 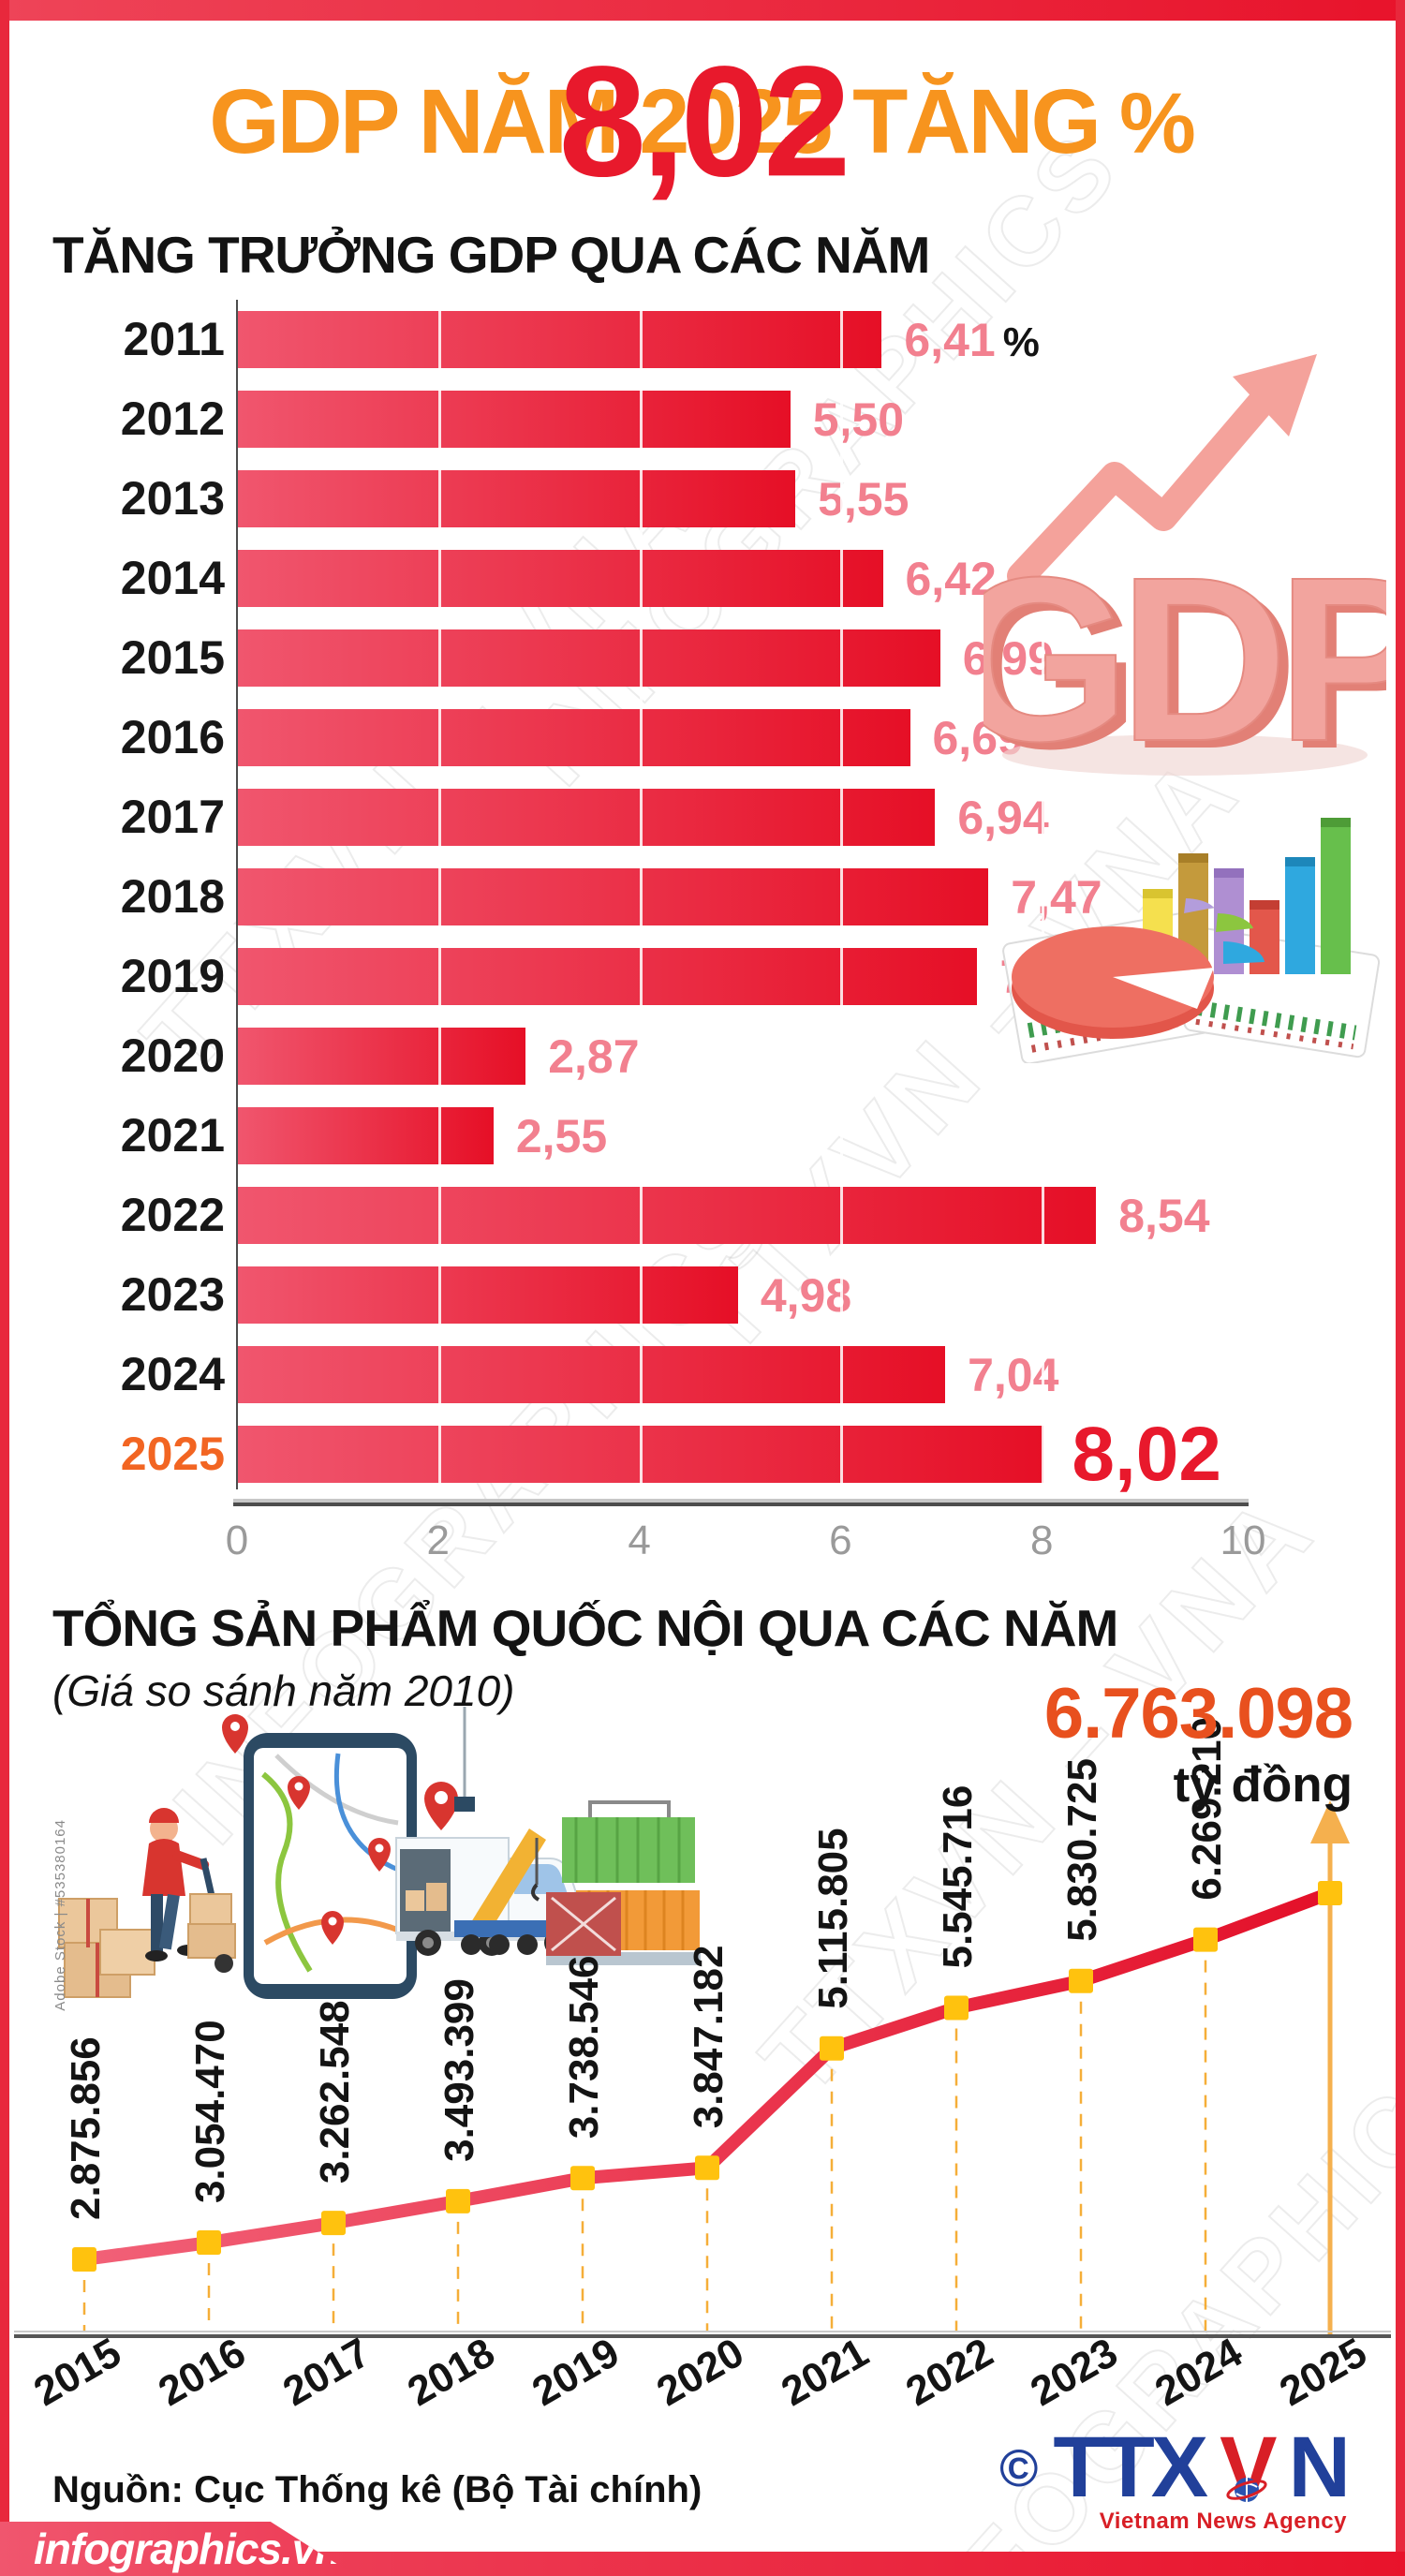 I want to click on bar-track: 8,54, so click(x=740, y=1215).